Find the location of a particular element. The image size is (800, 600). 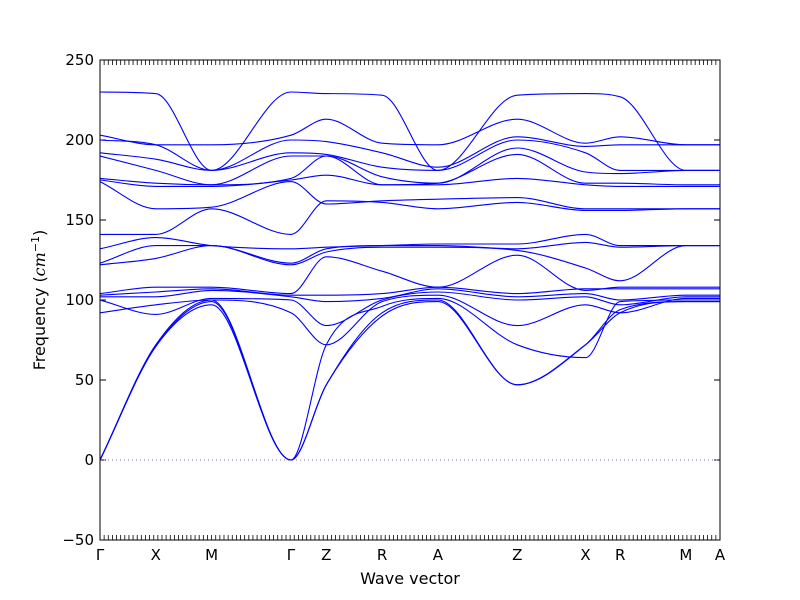

y-tick-label: 150 is located at coordinates (79, 220).